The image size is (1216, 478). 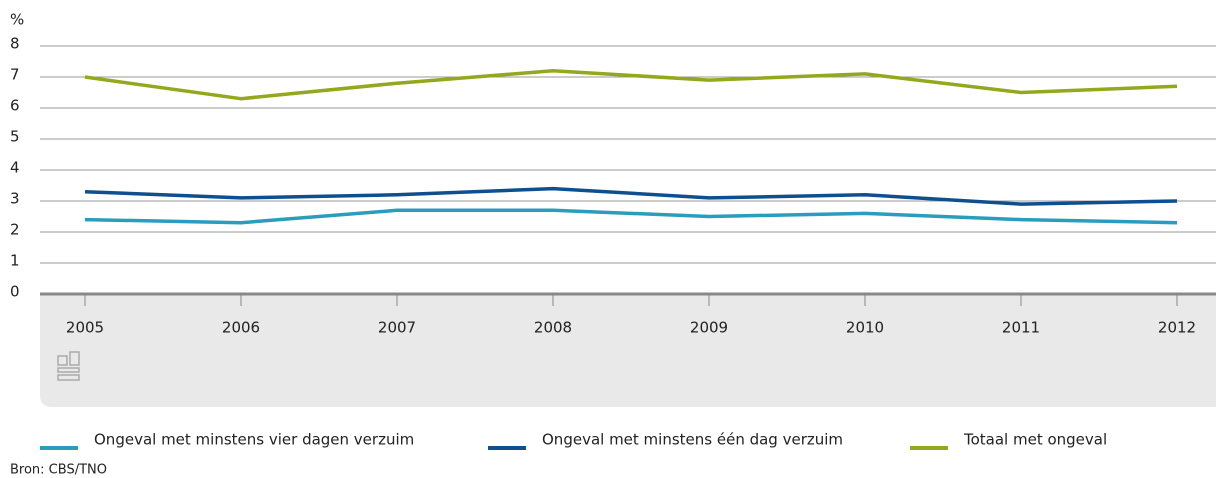 What do you see at coordinates (1021, 328) in the screenshot?
I see `x-tick-label: 2011` at bounding box center [1021, 328].